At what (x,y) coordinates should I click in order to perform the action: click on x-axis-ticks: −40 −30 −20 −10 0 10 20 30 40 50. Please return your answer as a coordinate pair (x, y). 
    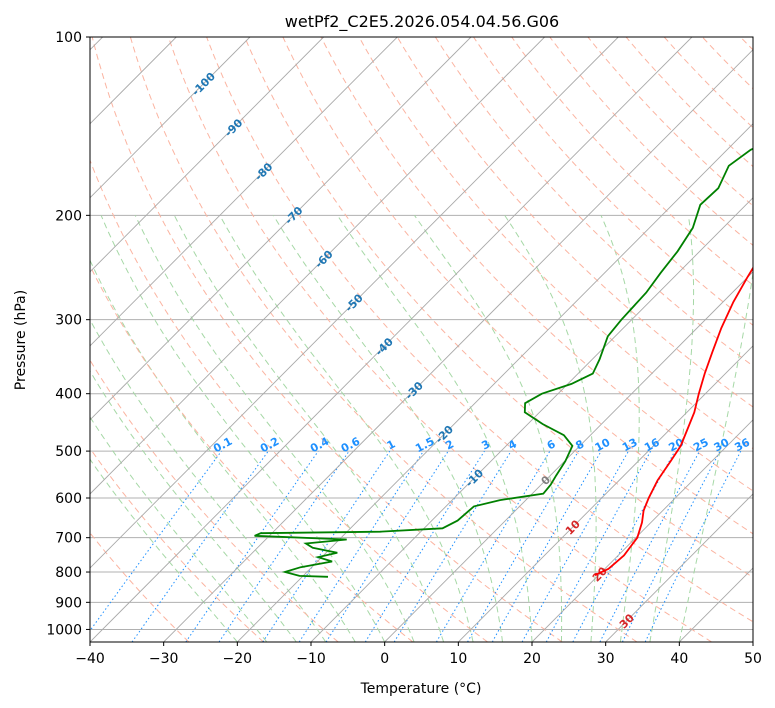
    Looking at the image, I should click on (418, 654).